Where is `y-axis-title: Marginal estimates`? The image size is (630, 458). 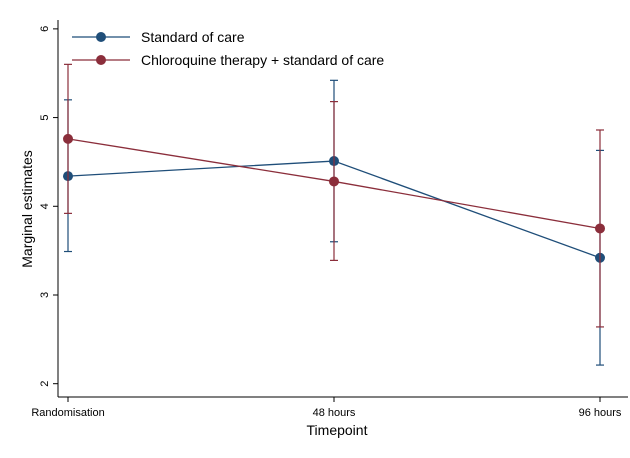
y-axis-title: Marginal estimates is located at coordinates (27, 209).